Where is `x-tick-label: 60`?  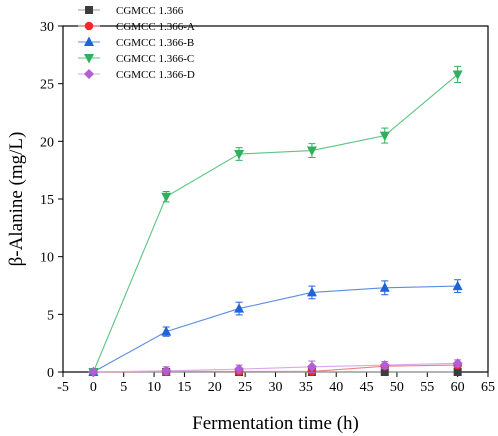
x-tick-label: 60 is located at coordinates (458, 387).